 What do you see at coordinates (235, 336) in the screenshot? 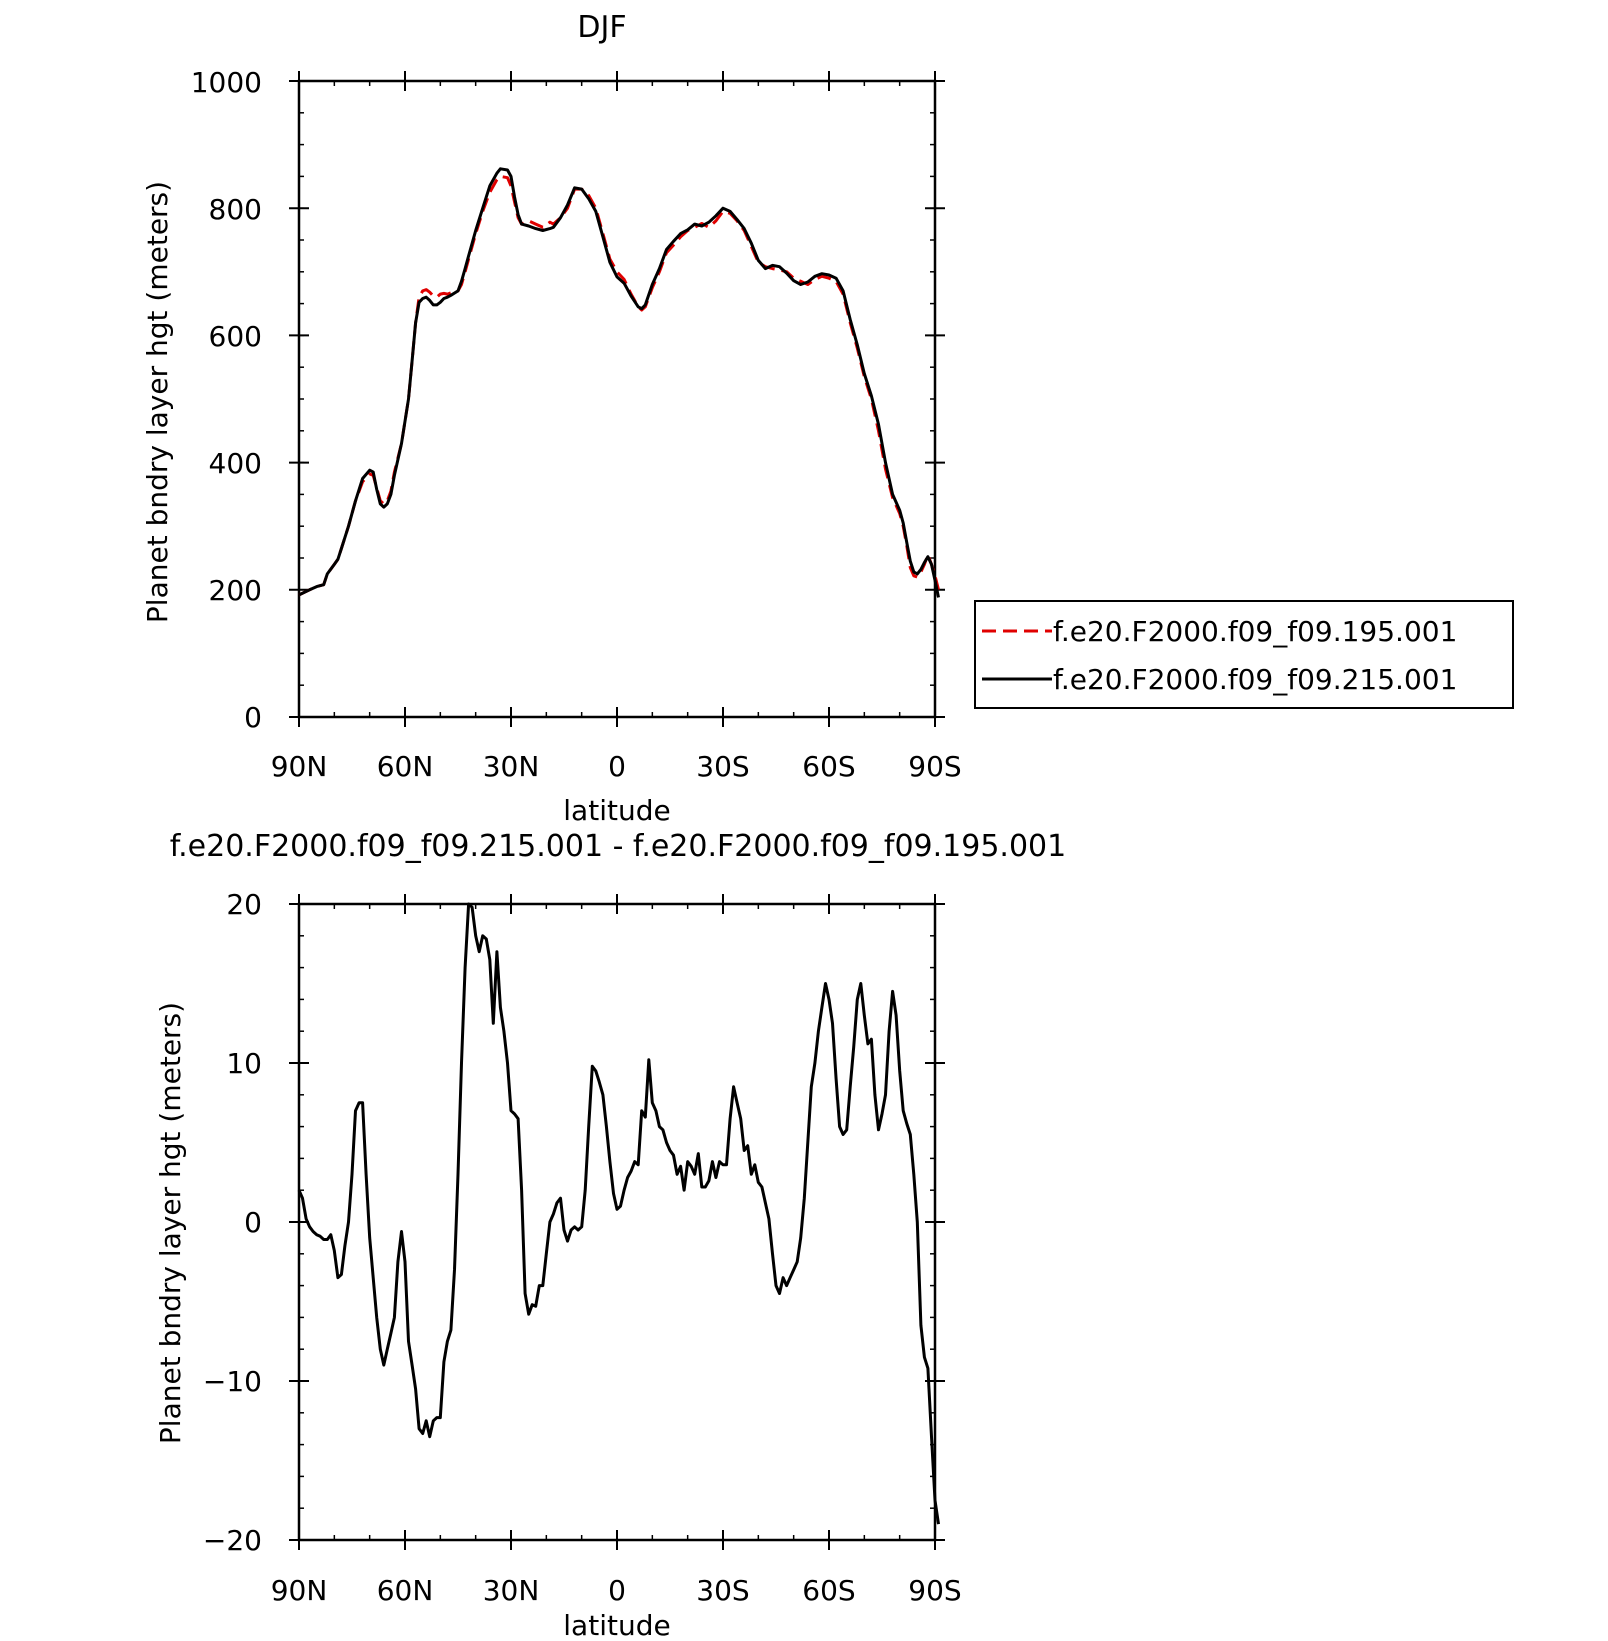
I see `y-tick-label: 600` at bounding box center [235, 336].